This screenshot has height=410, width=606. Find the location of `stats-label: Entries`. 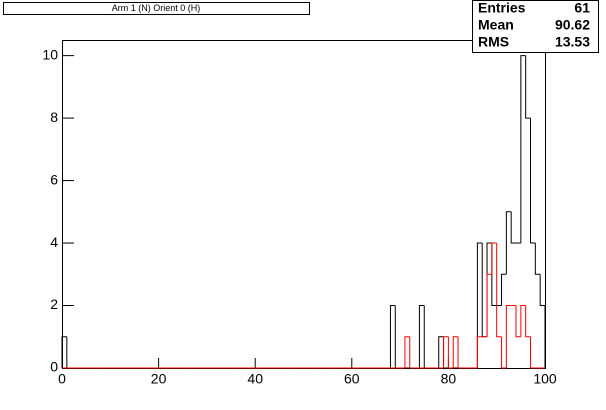

stats-label: Entries is located at coordinates (502, 8).